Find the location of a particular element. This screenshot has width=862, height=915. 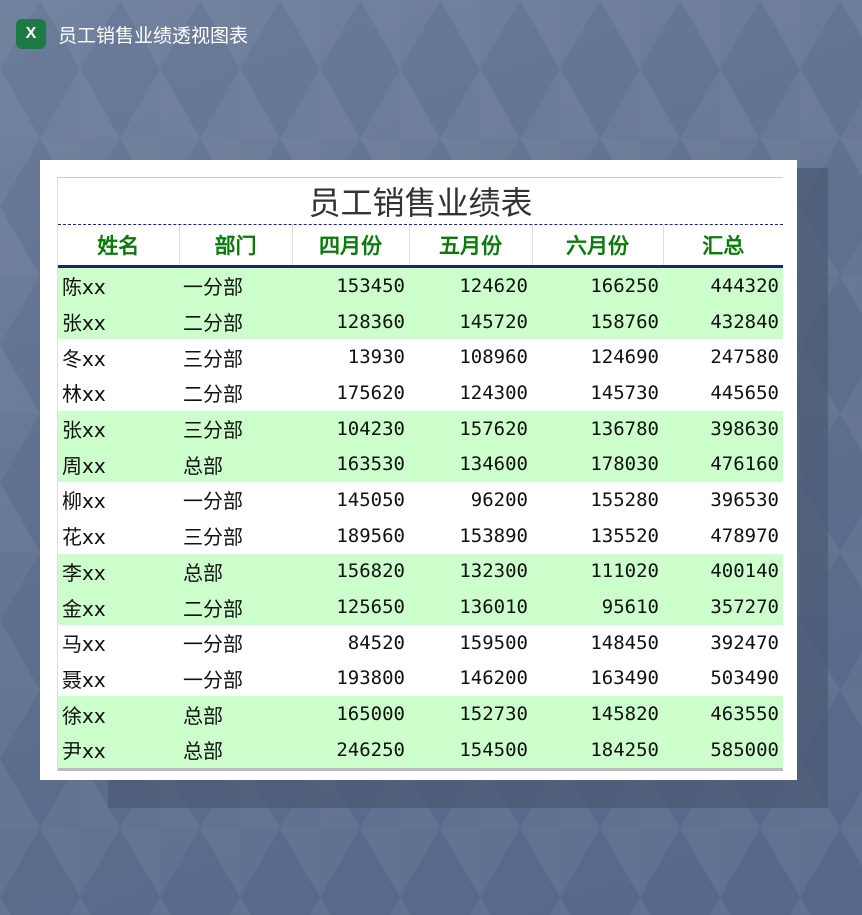

cell-june: 145730 is located at coordinates (624, 392).